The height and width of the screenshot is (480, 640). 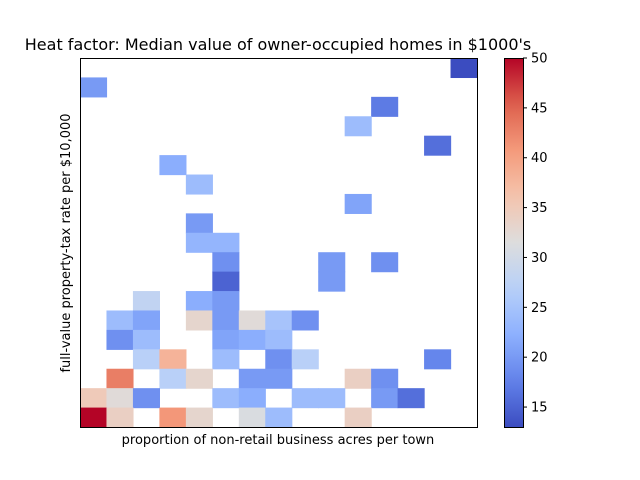 What do you see at coordinates (539, 258) in the screenshot?
I see `colorbar-tick-label: 30` at bounding box center [539, 258].